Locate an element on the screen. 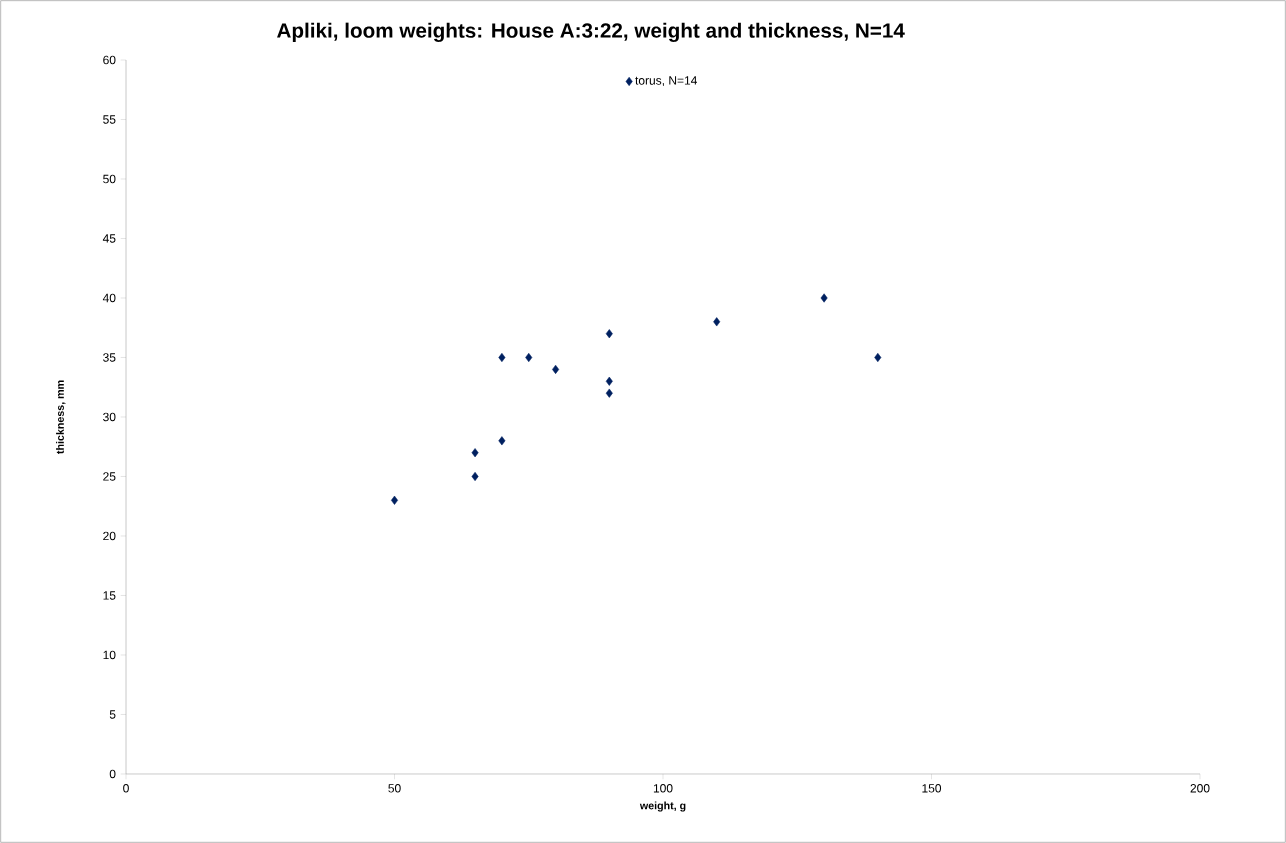  y-axis-title: thickness, mm is located at coordinates (61, 417).